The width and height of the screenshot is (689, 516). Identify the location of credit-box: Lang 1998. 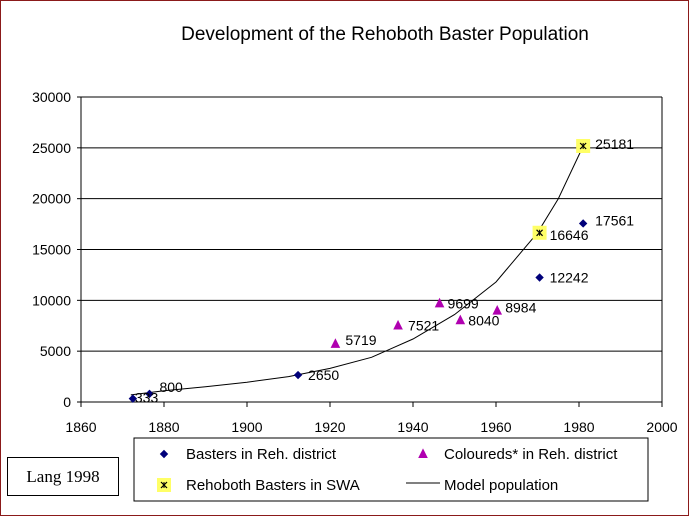
(63, 476).